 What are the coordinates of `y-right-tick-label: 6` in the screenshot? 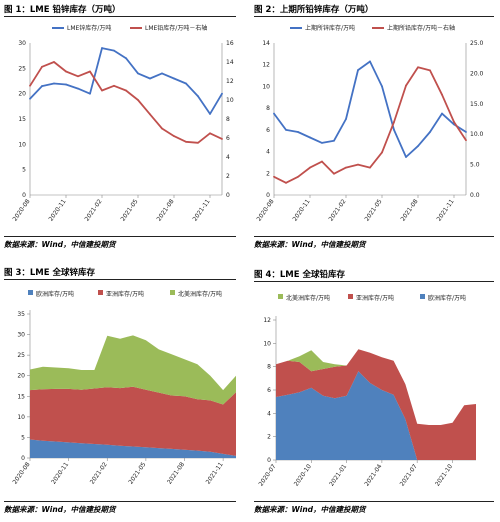 It's located at (228, 138).